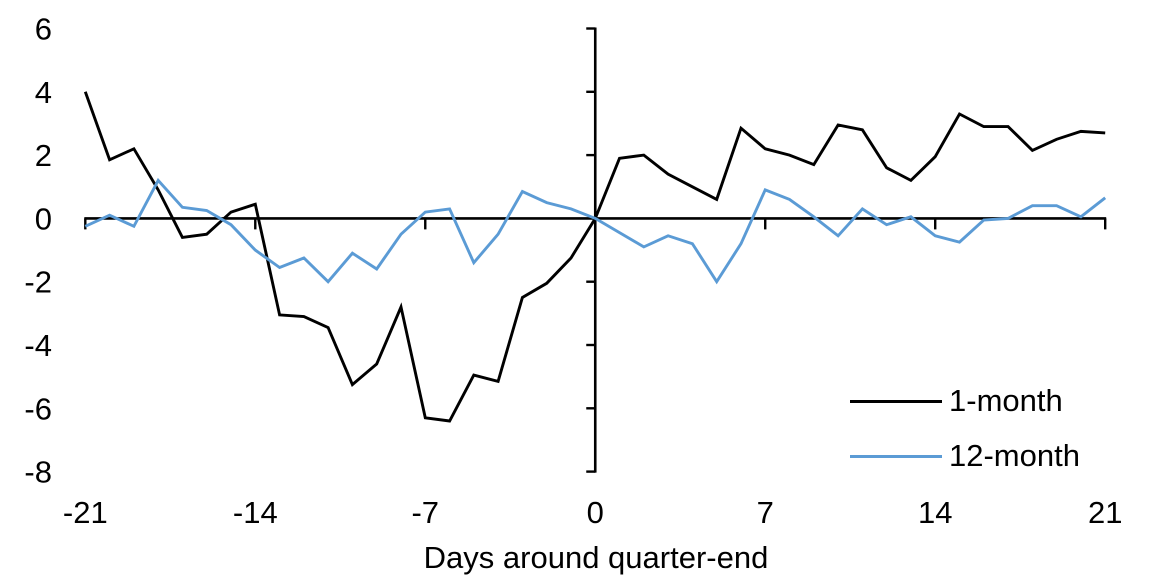 This screenshot has height=584, width=1152. I want to click on legend-label-1-month: 1-month, so click(1006, 400).